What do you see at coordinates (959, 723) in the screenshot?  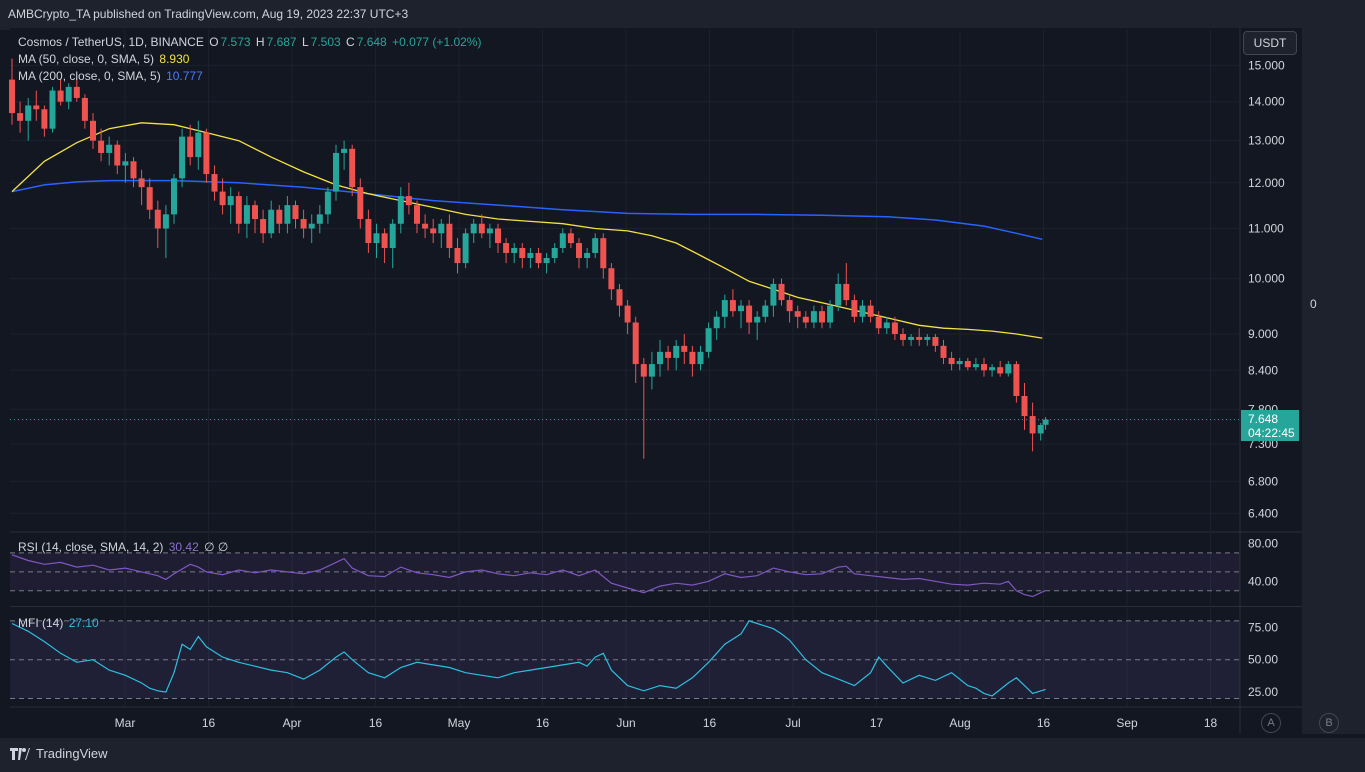 I see `x-tick-label: Aug` at bounding box center [959, 723].